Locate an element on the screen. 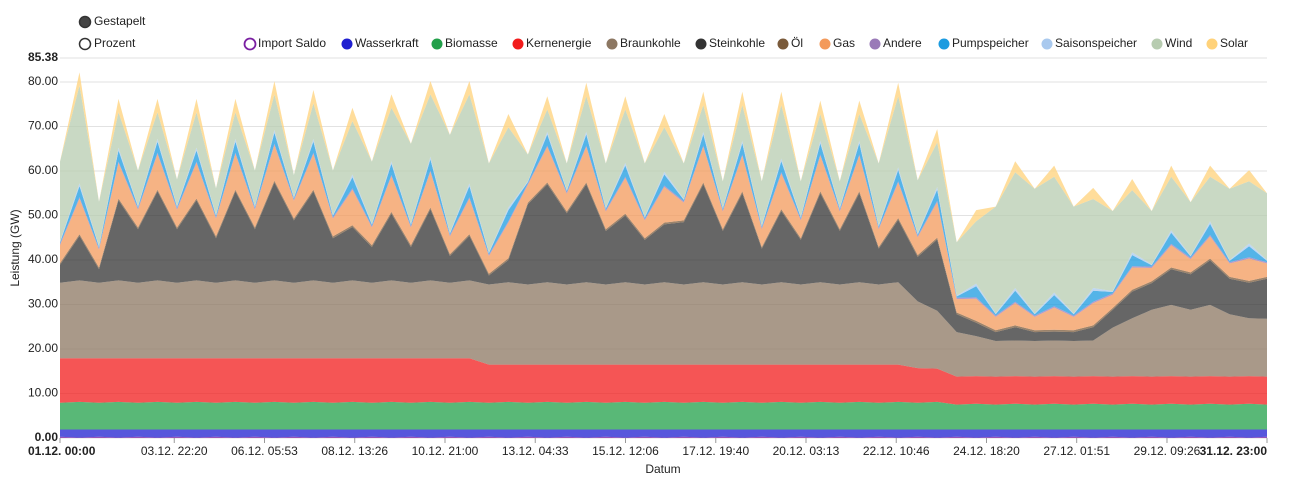 The image size is (1311, 493). y-tick-label: 70.00 is located at coordinates (43, 126).